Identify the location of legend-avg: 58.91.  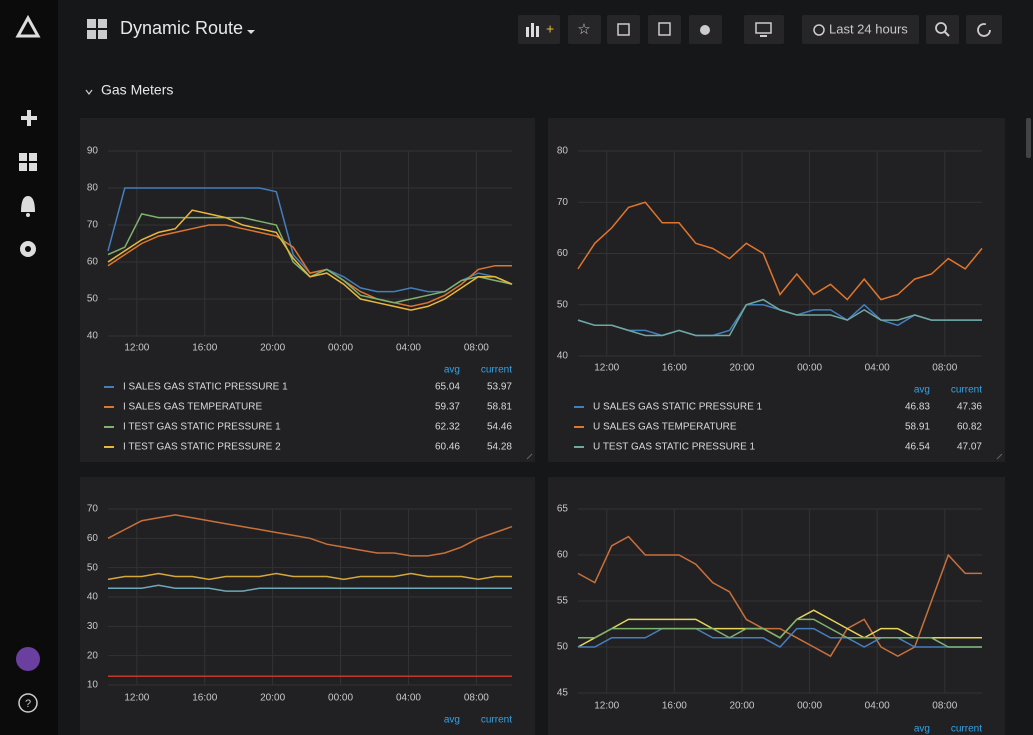
(917, 427).